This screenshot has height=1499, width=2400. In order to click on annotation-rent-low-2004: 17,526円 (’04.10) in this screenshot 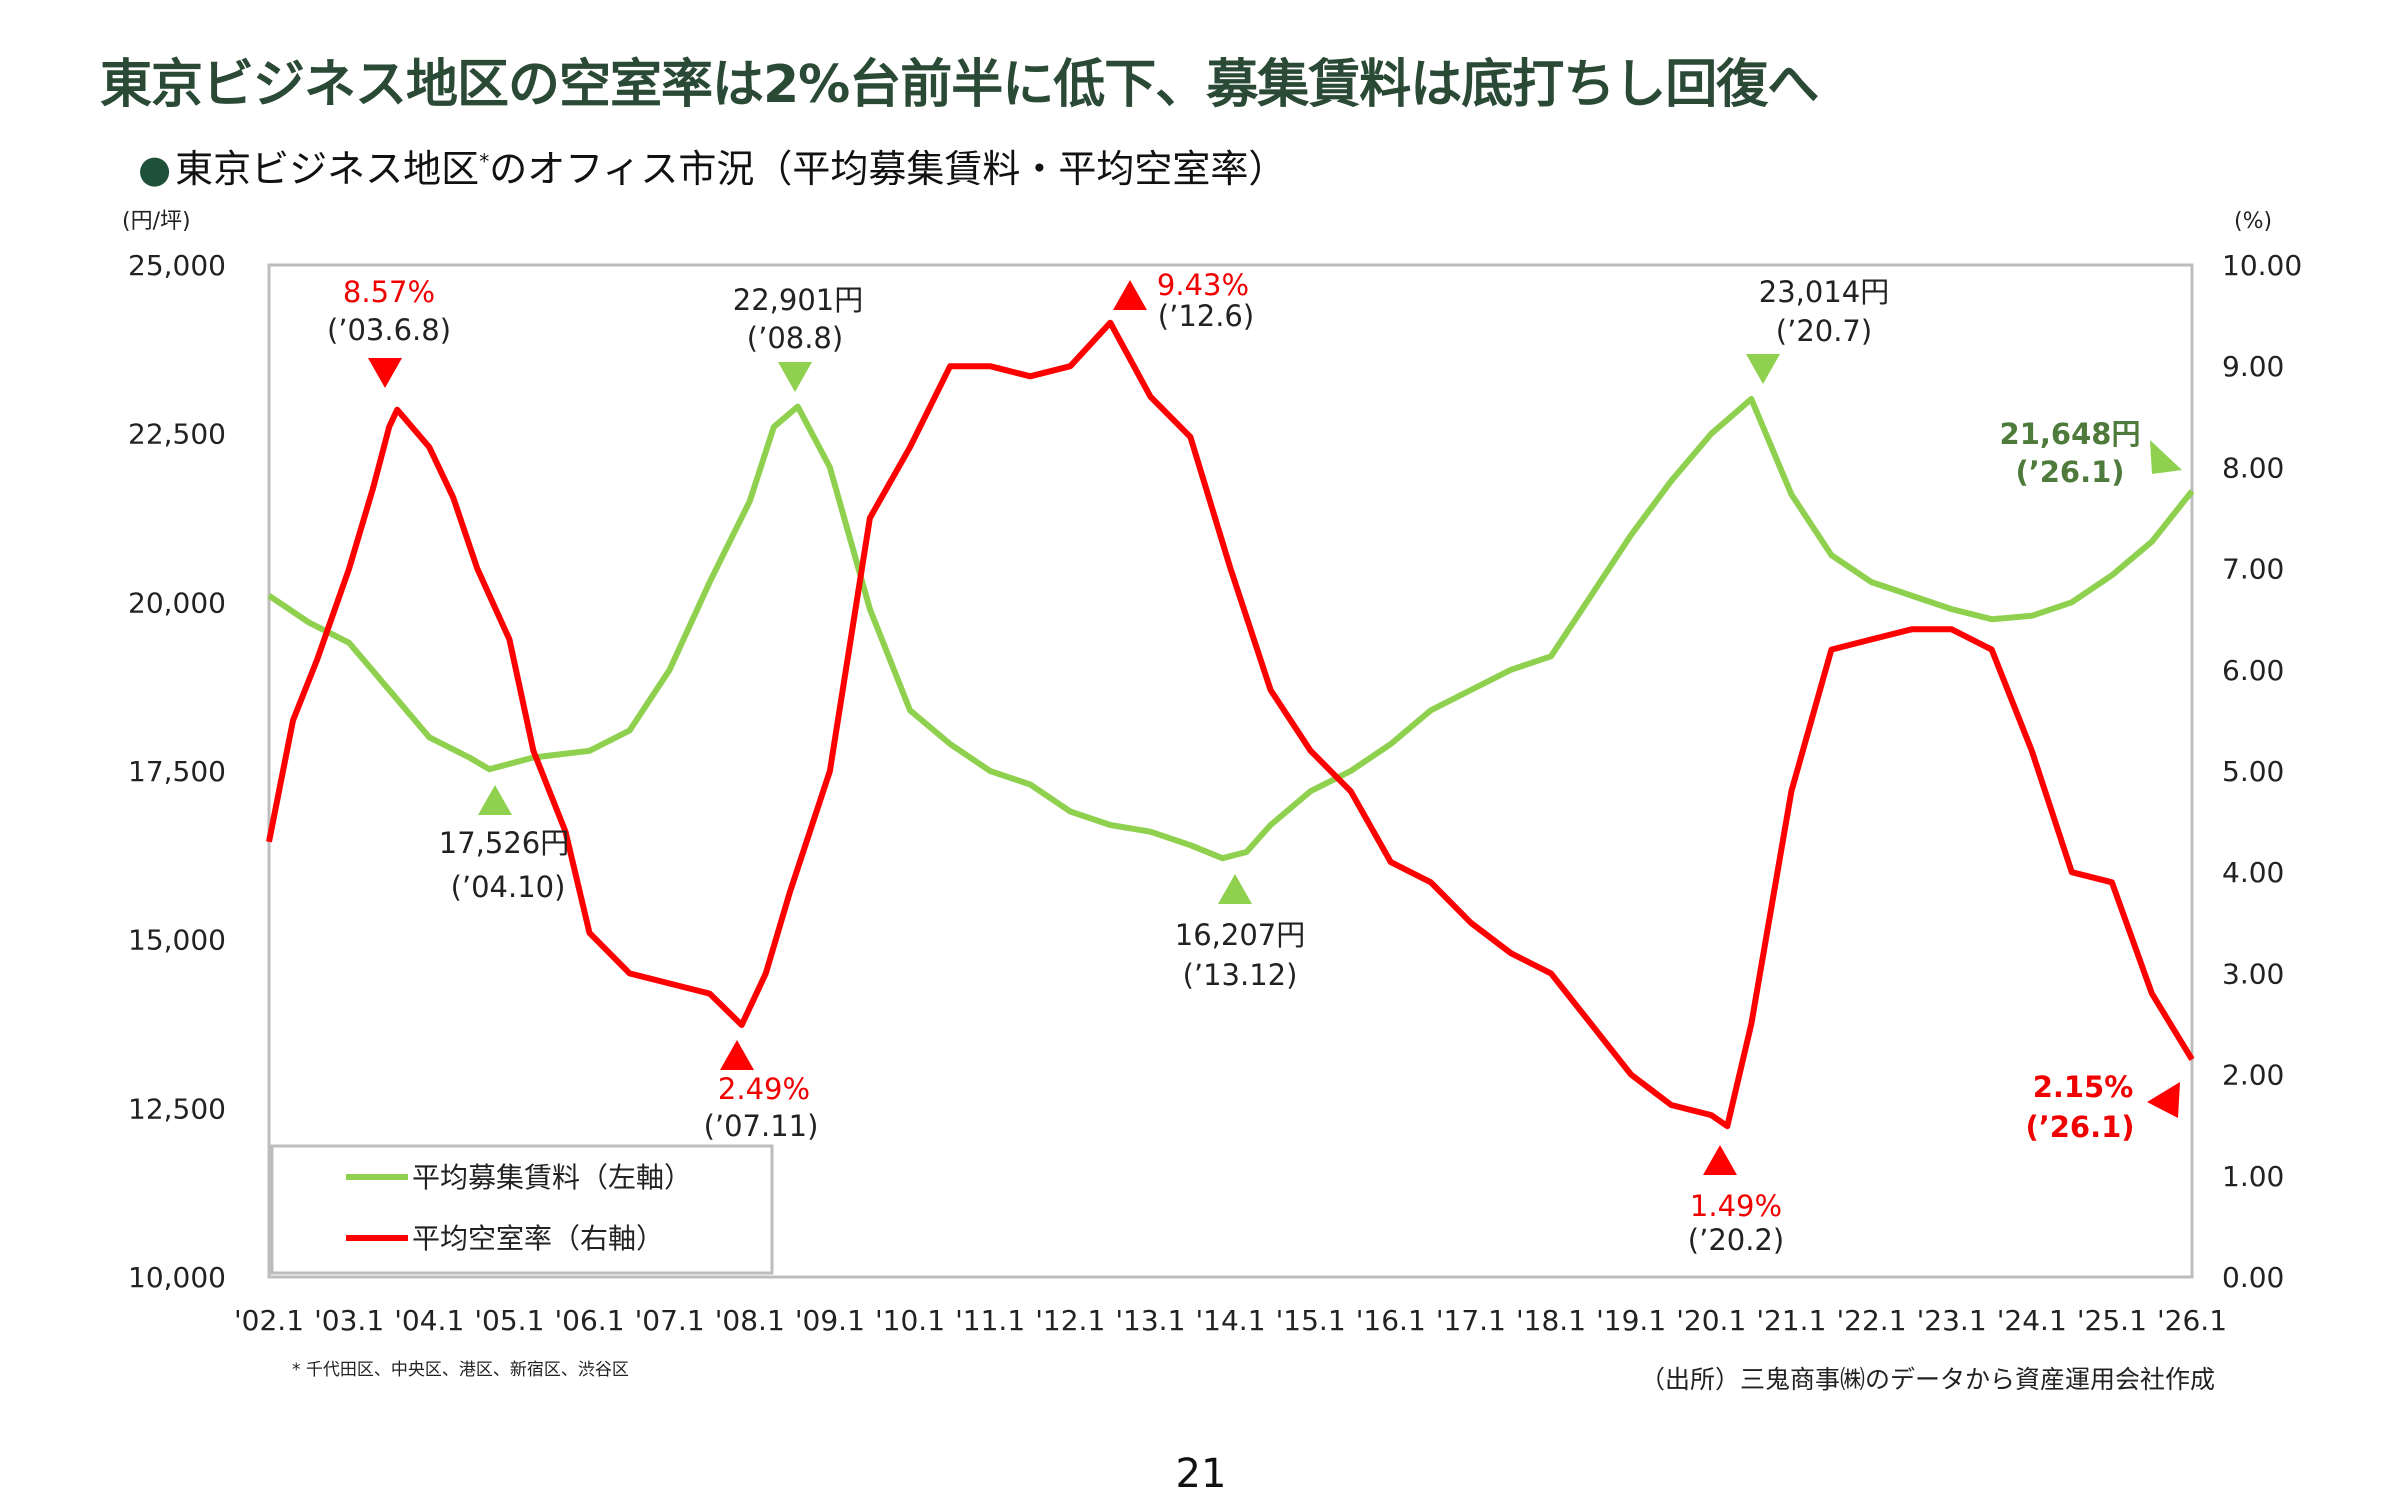, I will do `click(504, 844)`.